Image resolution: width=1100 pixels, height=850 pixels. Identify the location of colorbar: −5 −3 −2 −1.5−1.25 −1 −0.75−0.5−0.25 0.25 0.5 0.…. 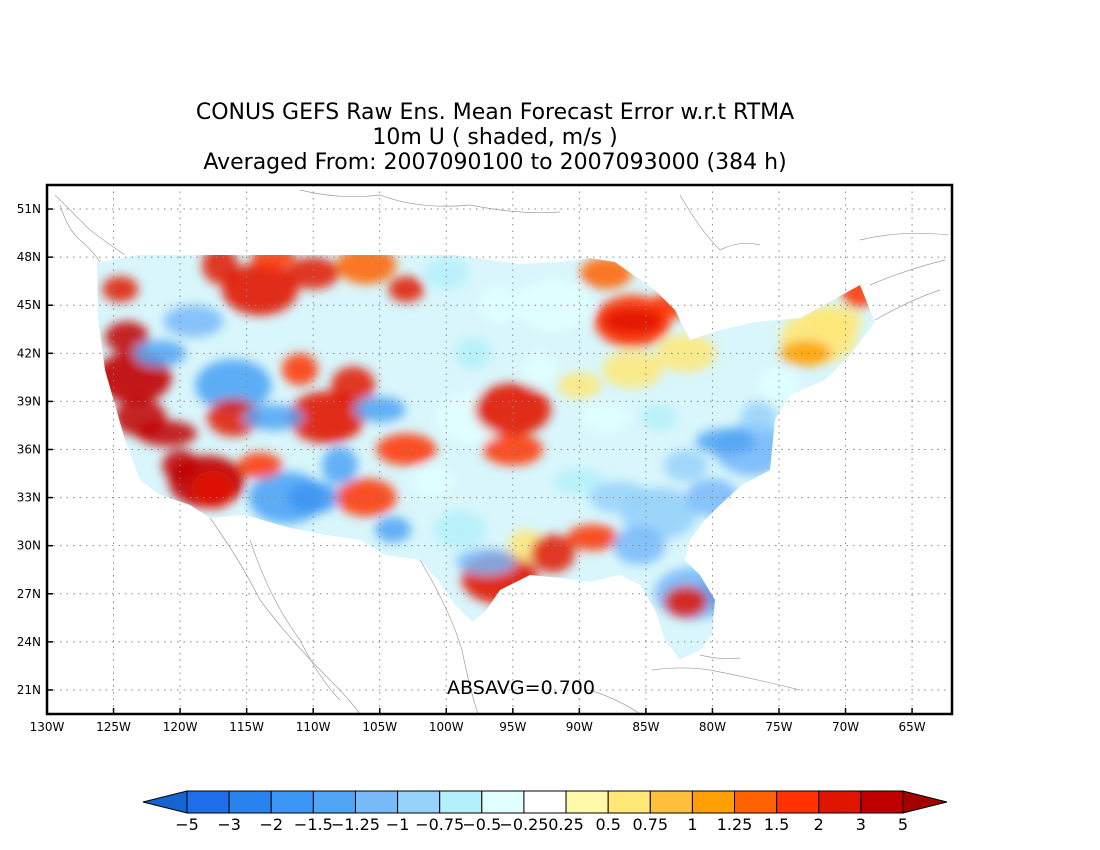
(545, 812).